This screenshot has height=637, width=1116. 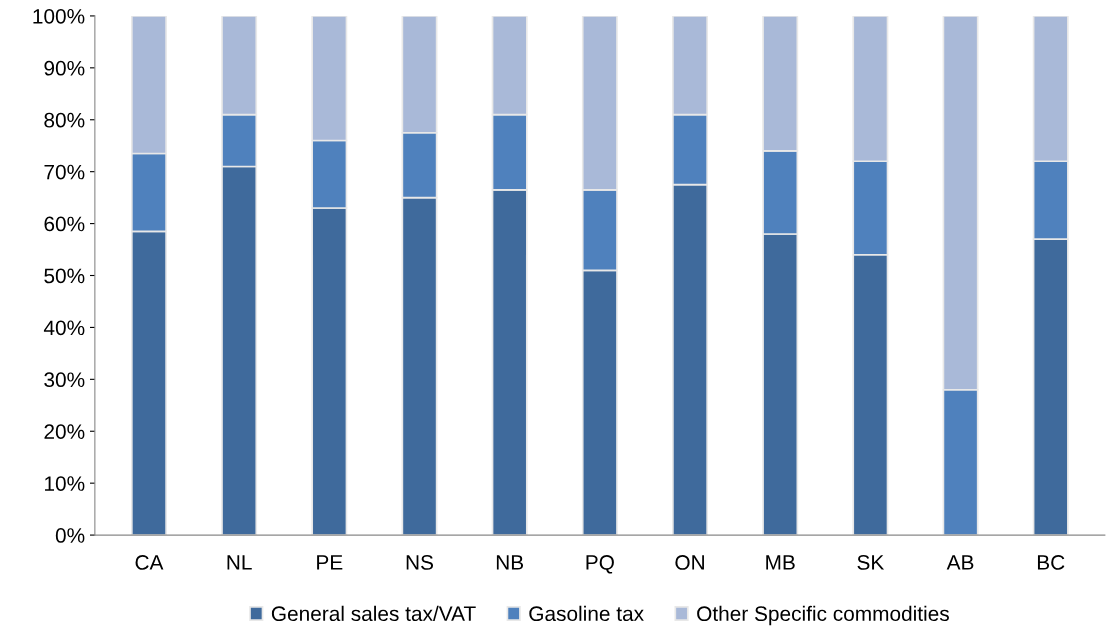 I want to click on y-tick-label: 50%, so click(x=64, y=276).